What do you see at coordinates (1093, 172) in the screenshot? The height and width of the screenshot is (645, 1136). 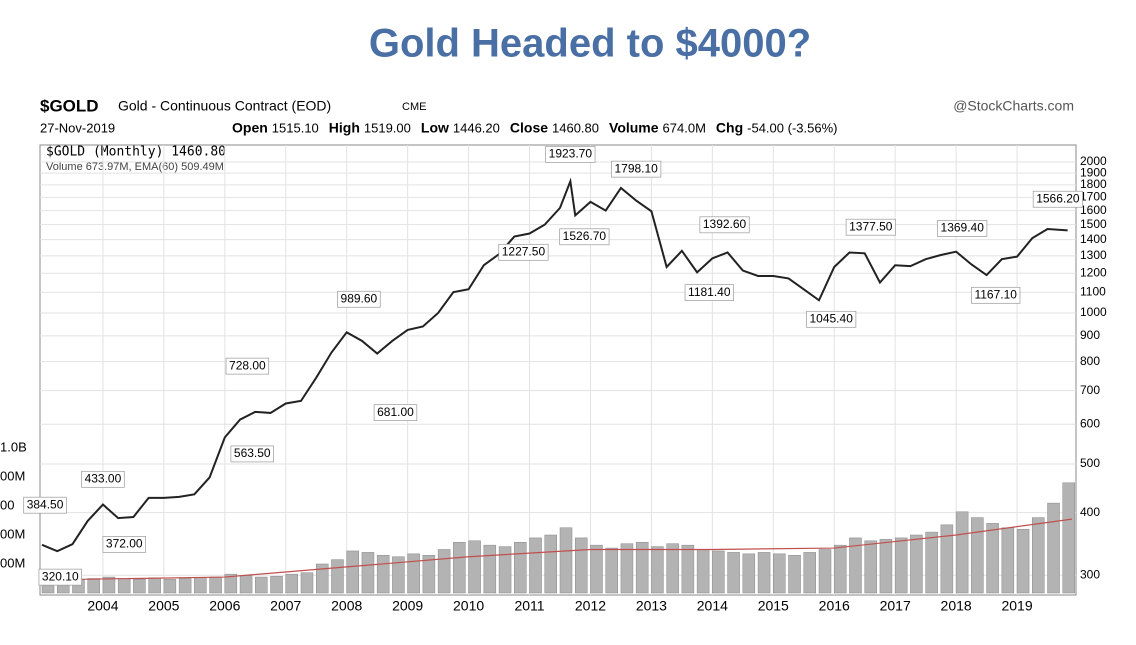 I see `y-tick-label: 1900` at bounding box center [1093, 172].